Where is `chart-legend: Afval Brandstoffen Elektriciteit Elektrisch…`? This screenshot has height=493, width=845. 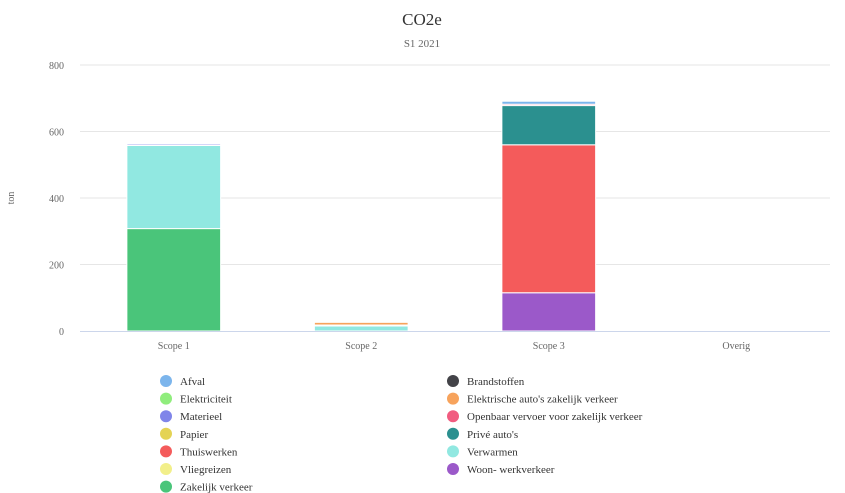 chart-legend: Afval Brandstoffen Elektriciteit Elektrisch… is located at coordinates (401, 434).